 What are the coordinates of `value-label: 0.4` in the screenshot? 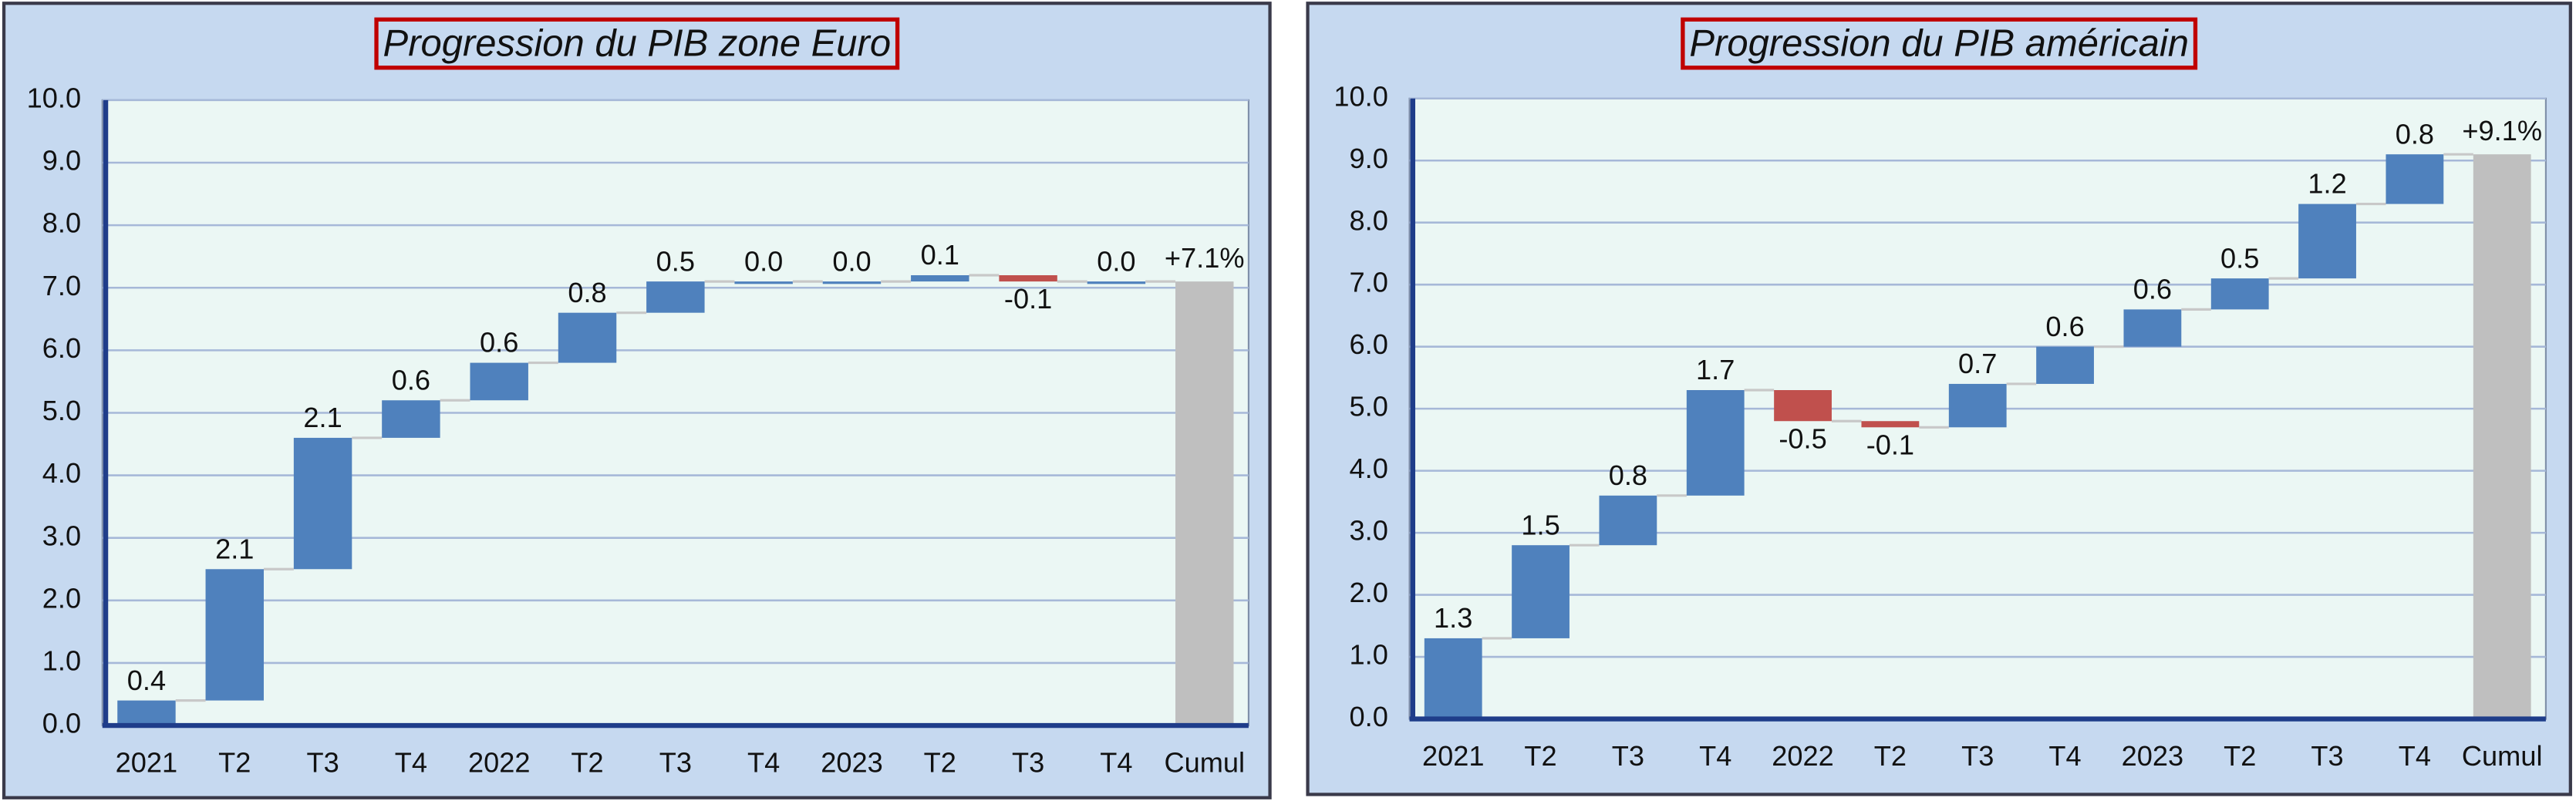 It's located at (146, 680).